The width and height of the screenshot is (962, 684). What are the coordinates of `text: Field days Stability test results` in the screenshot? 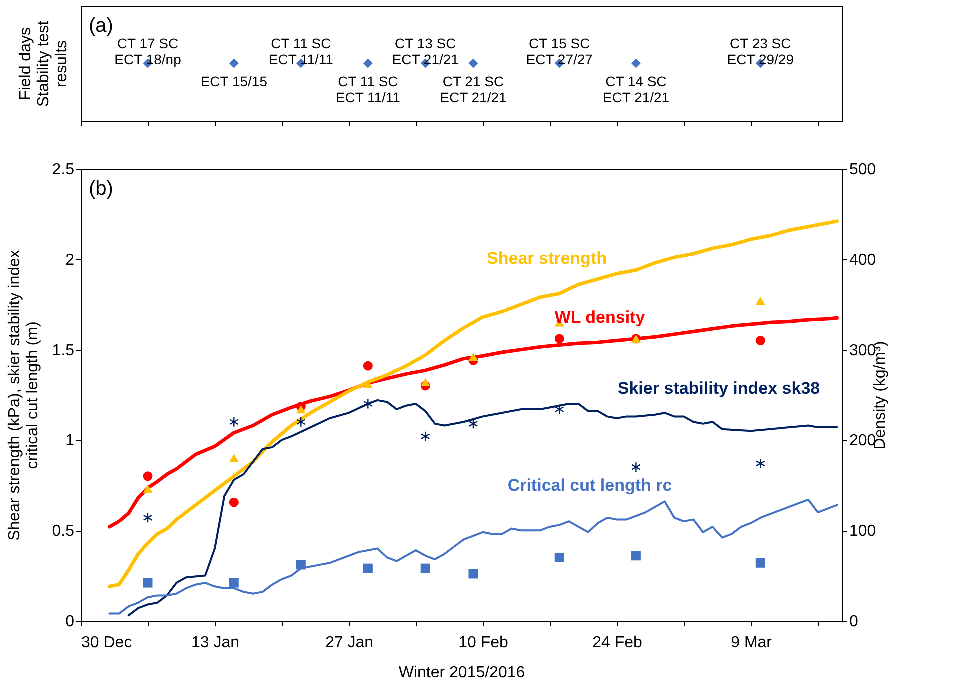 It's located at (44, 64).